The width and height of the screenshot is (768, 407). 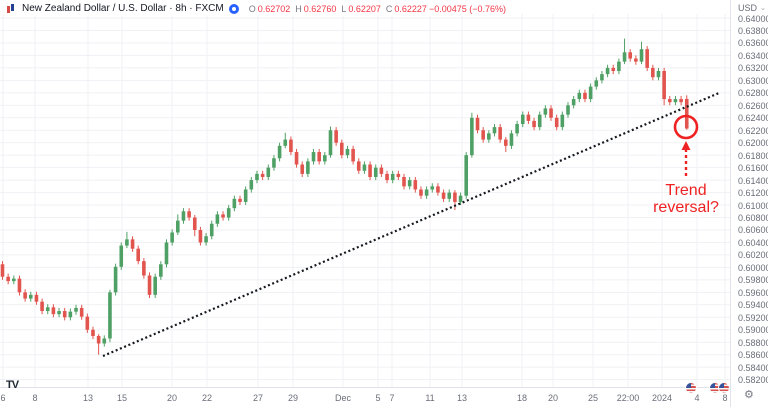 I want to click on trend-reversal-annotation: Trend reversal?, so click(x=686, y=199).